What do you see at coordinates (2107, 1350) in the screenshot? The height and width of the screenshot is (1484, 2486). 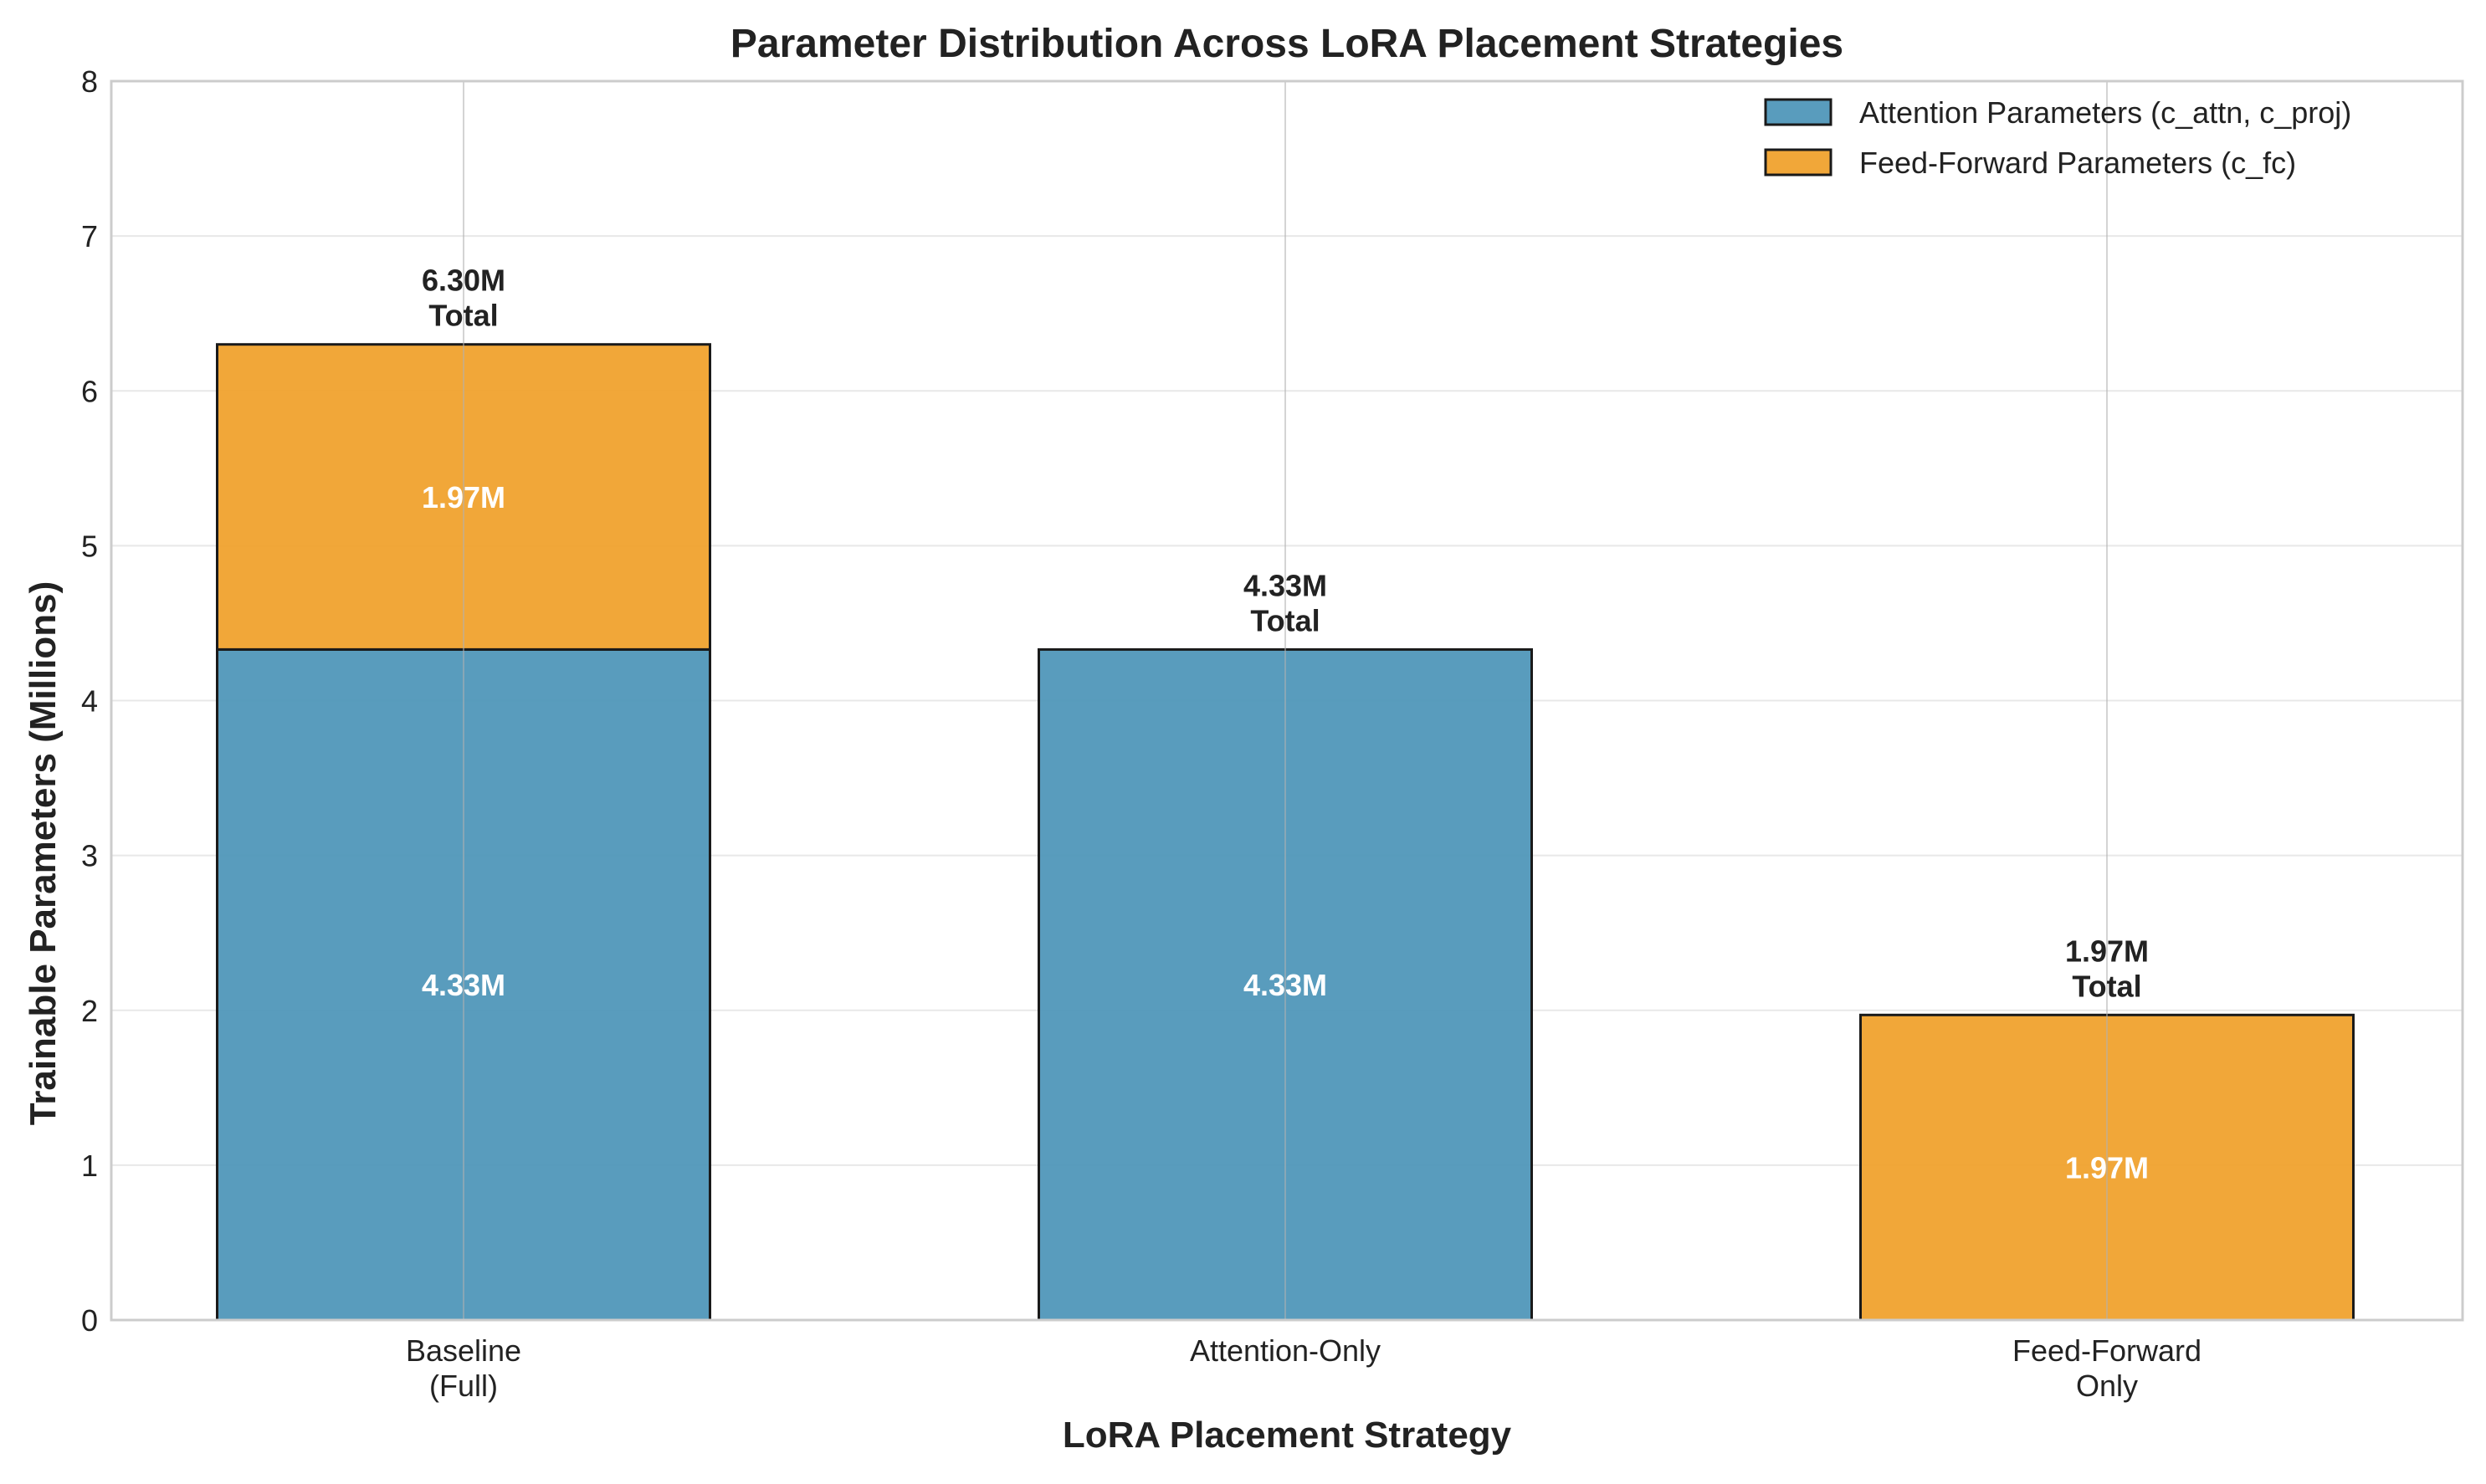 I see `x-tick-label: Feed-Forward` at bounding box center [2107, 1350].